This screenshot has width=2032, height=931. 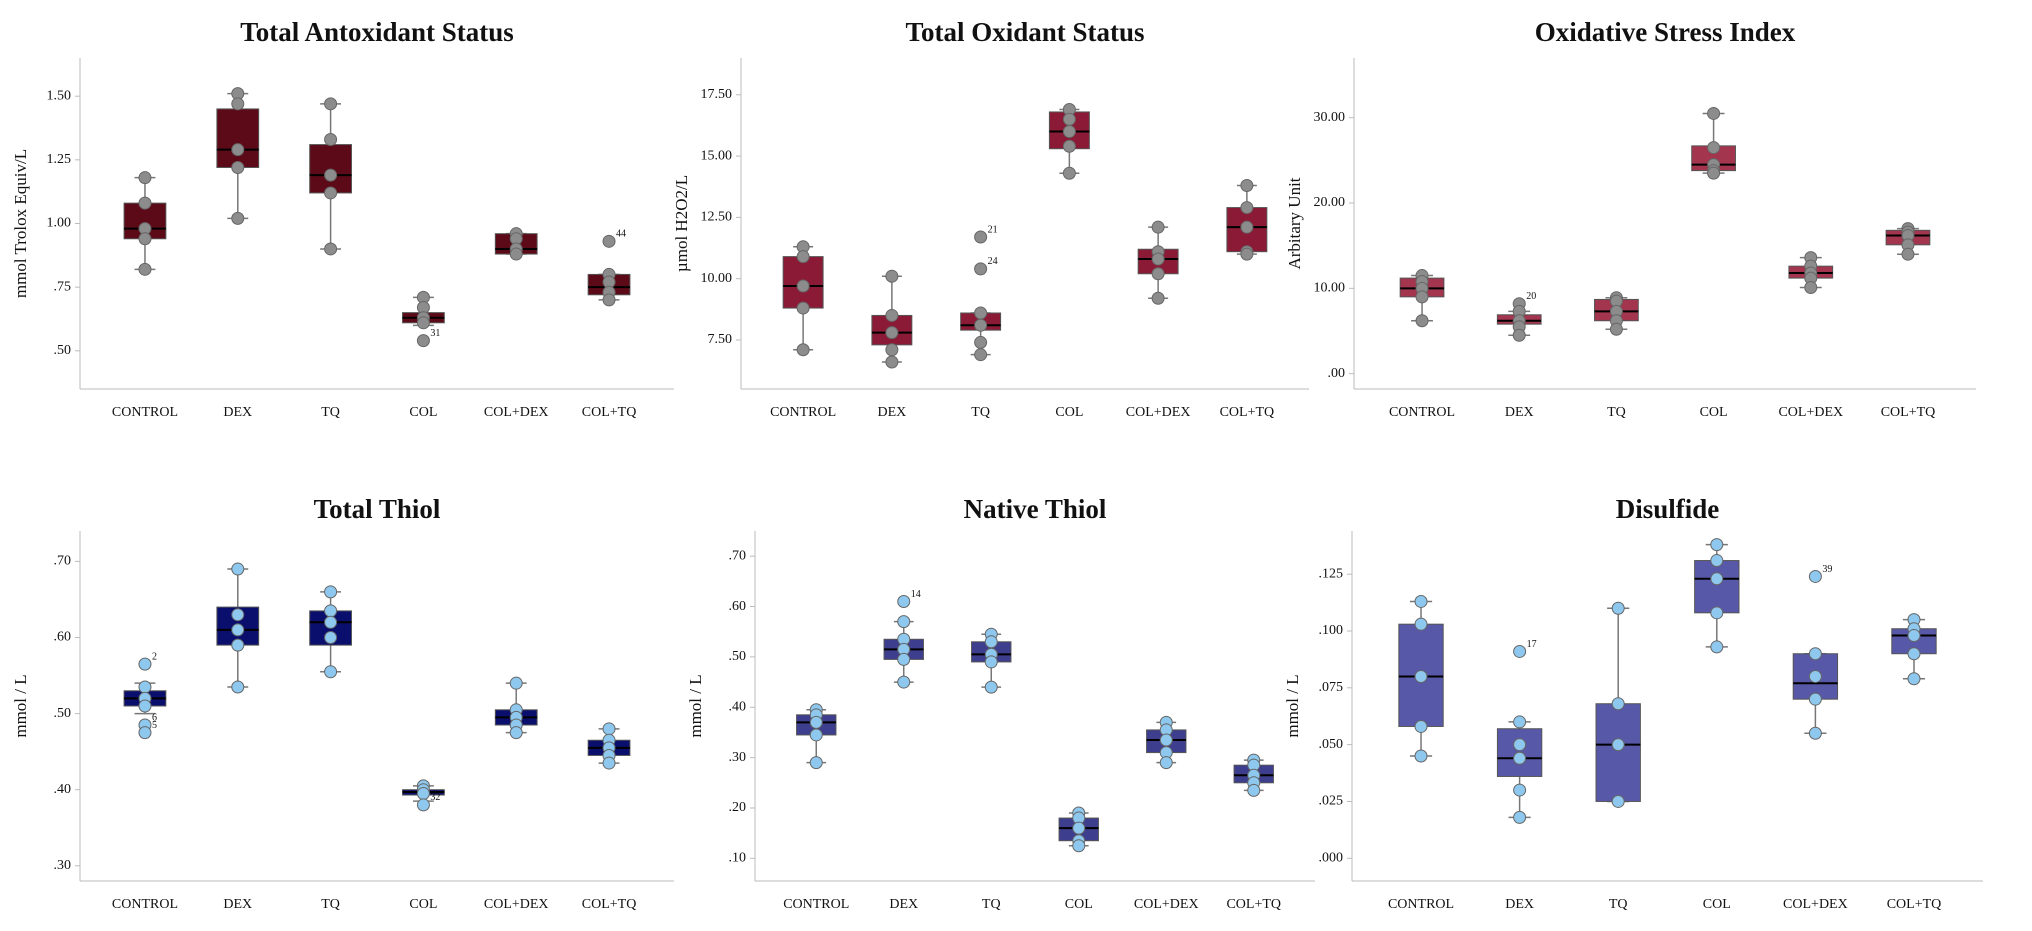 I want to click on point-label: 39, so click(x=1827, y=569).